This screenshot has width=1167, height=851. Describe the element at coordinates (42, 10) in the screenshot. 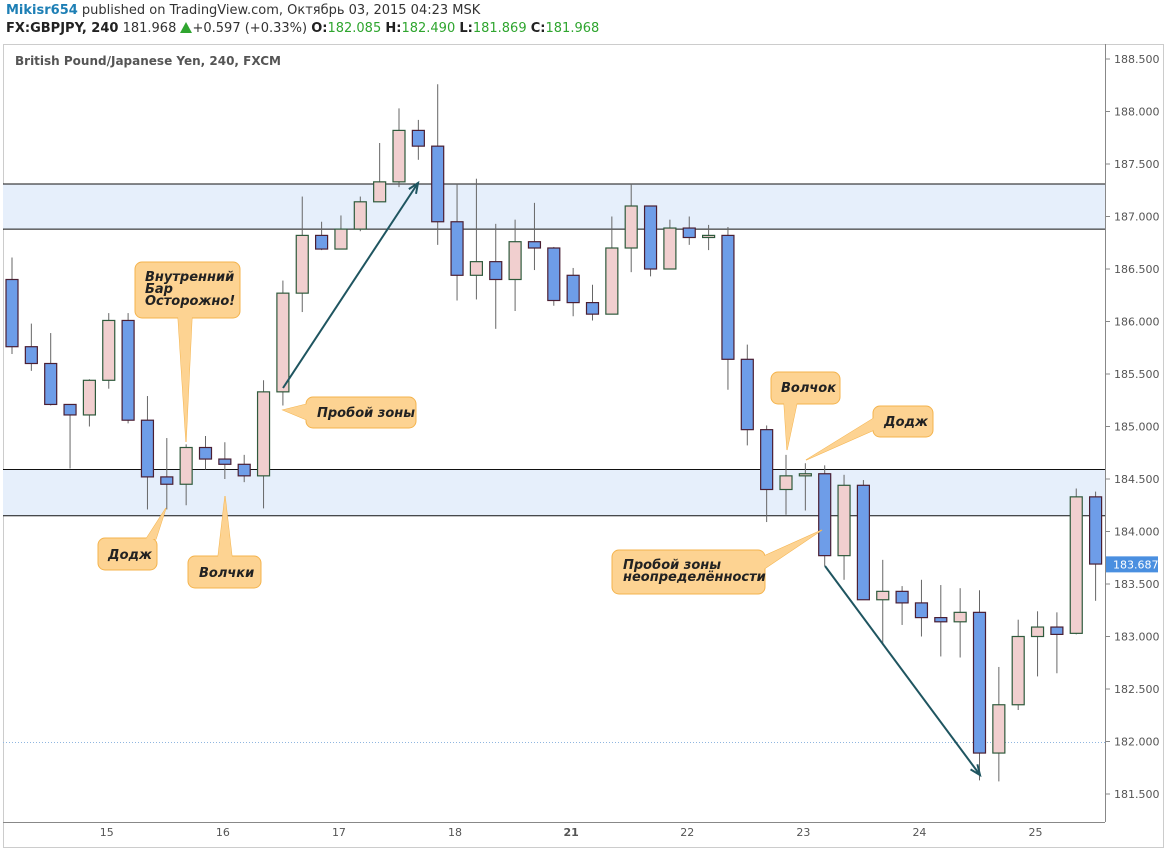

I see `author-link: Mikisr654` at that location.